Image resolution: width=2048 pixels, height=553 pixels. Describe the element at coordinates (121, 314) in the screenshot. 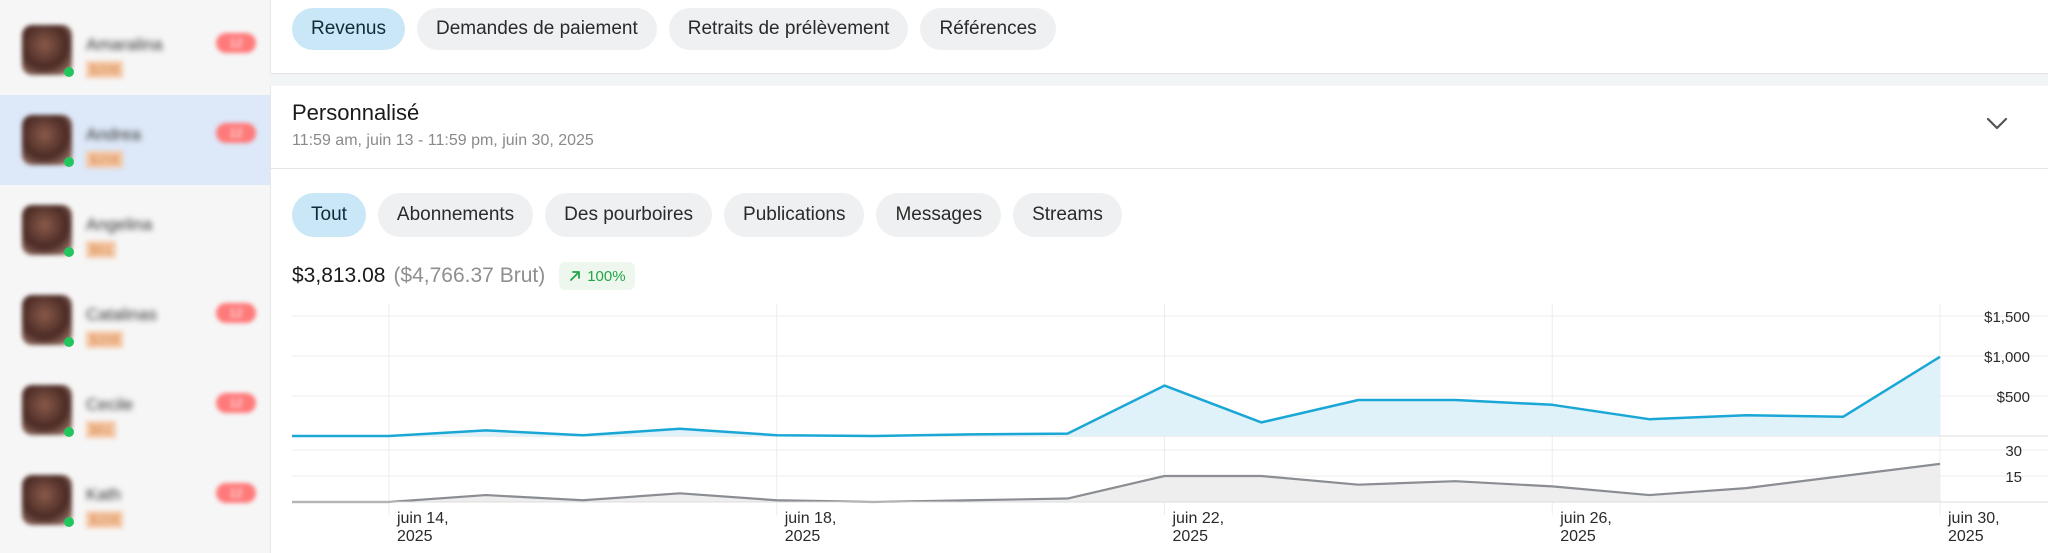

I see `contact-name: Catalinas` at that location.